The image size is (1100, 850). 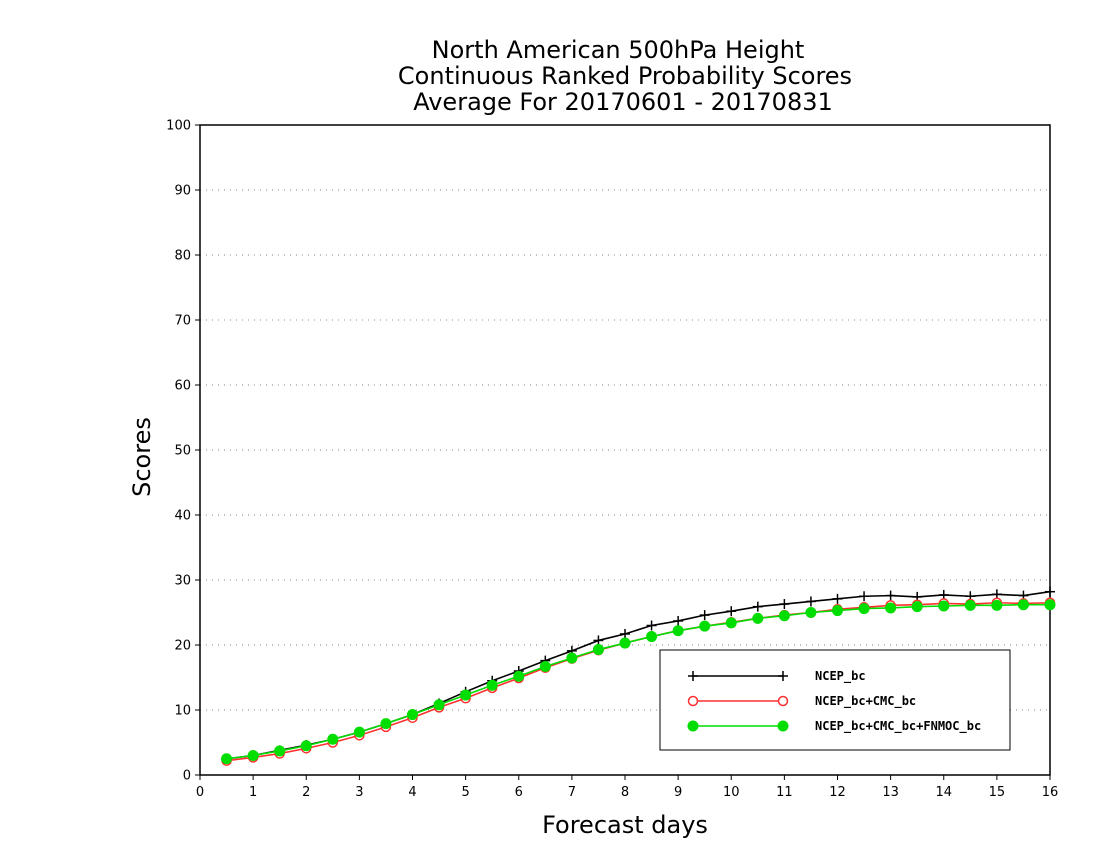 I want to click on x-tick-label: 0, so click(x=200, y=792).